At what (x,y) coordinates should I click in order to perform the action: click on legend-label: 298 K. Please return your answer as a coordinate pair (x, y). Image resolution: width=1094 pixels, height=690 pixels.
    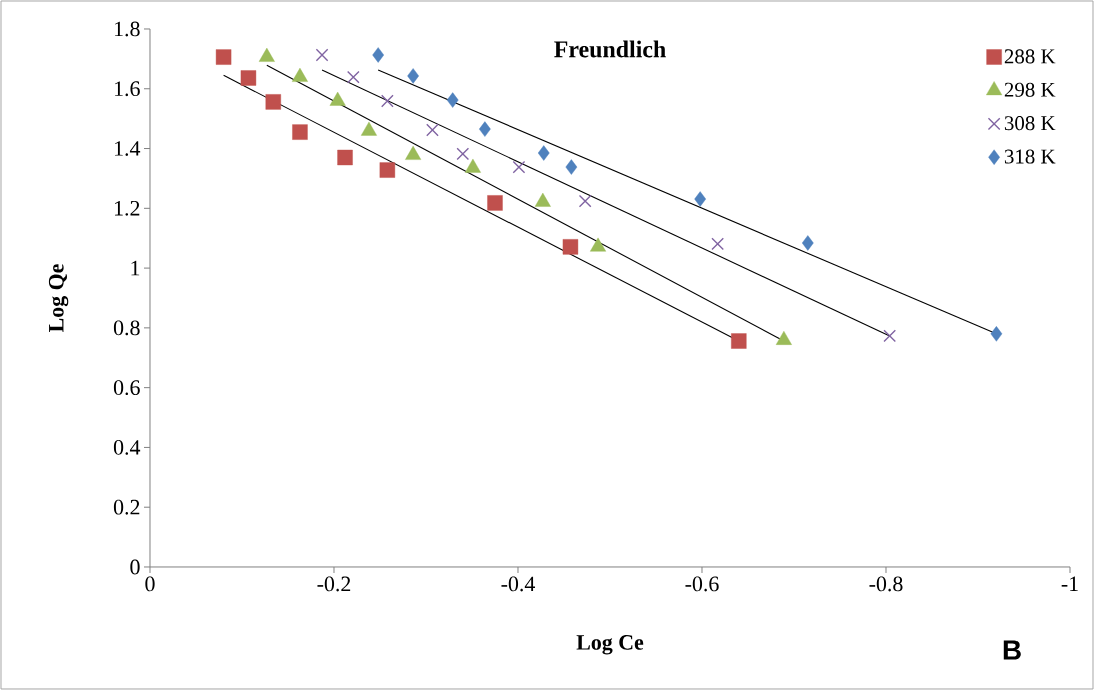
    Looking at the image, I should click on (1030, 89).